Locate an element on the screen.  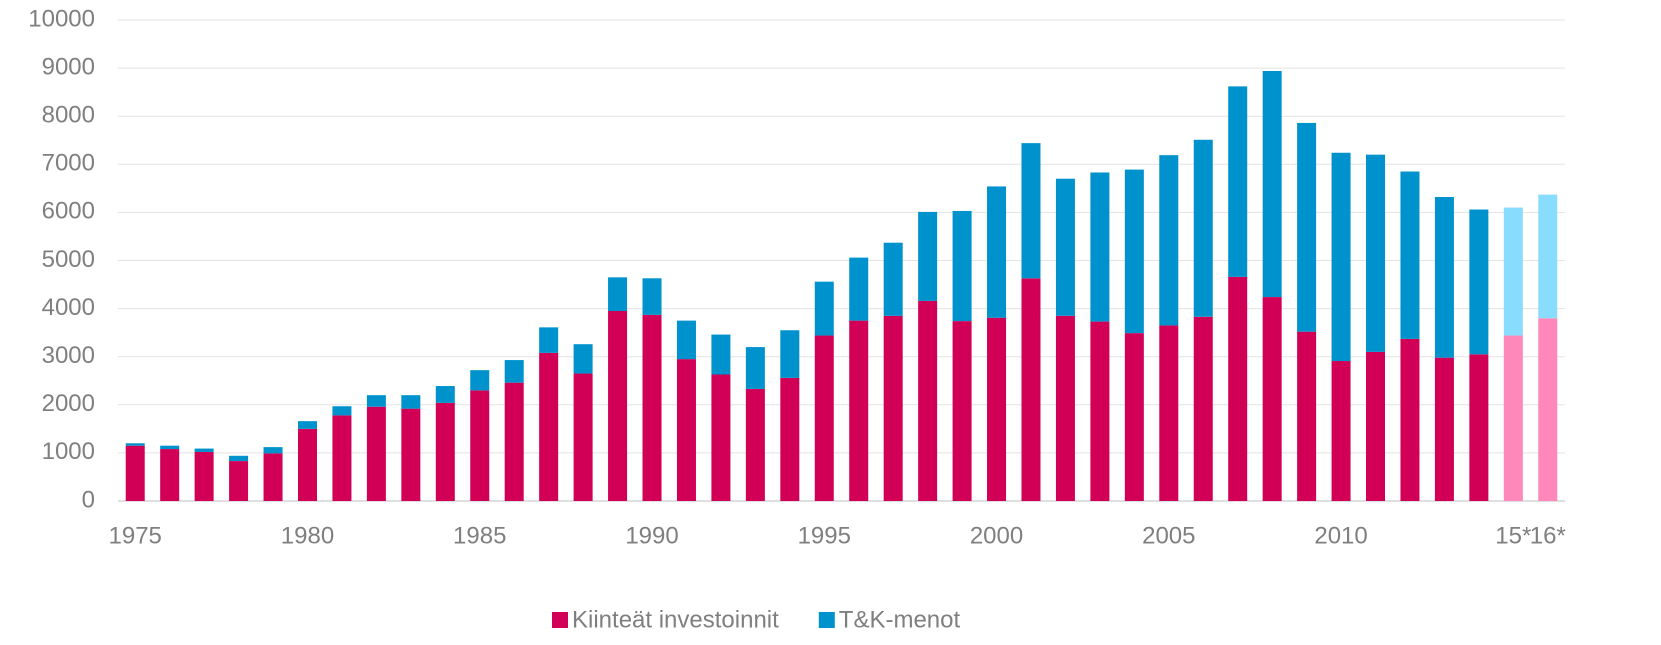
x-tick-label: 2010 is located at coordinates (1340, 535).